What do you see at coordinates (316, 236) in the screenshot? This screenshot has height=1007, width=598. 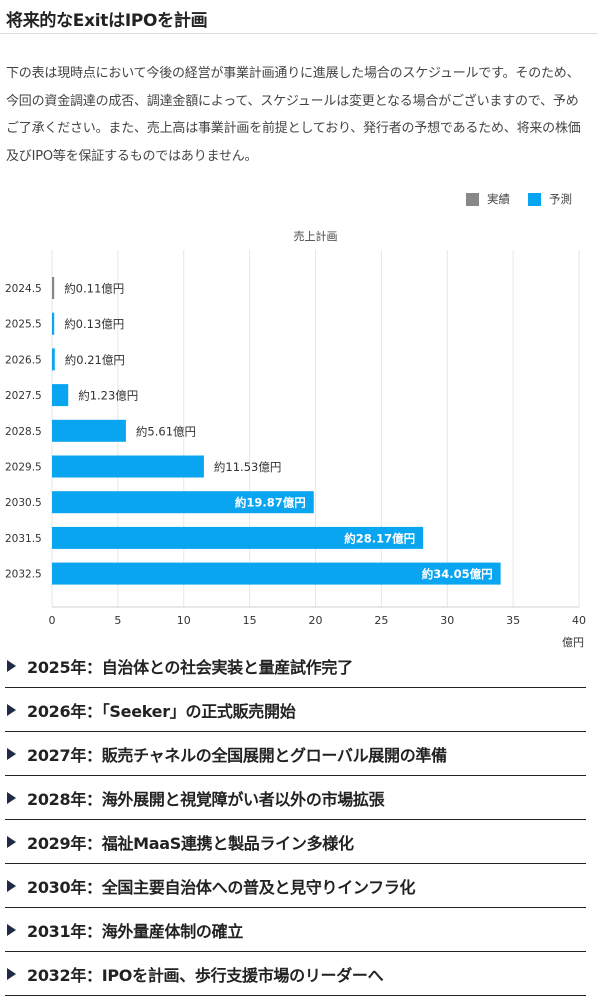 I see `chart-title: 売上計画` at bounding box center [316, 236].